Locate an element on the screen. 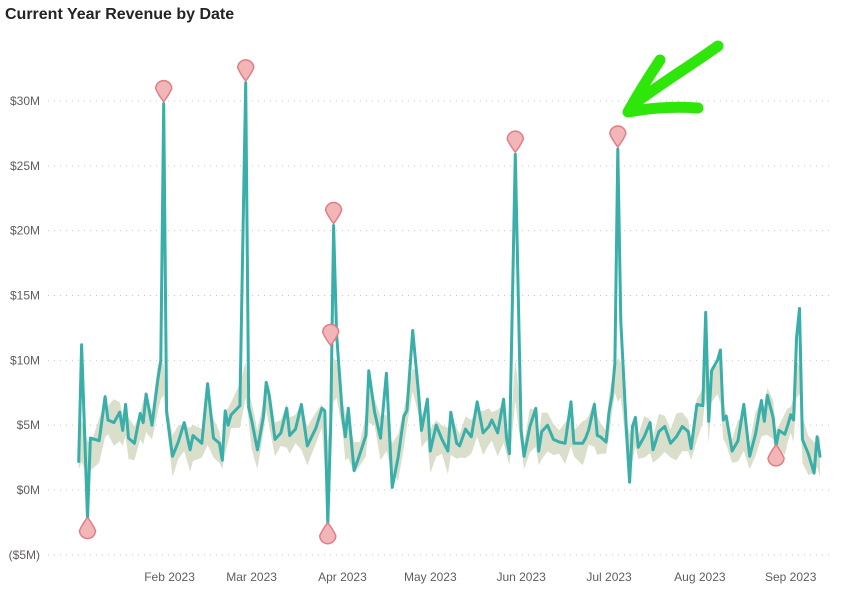 The height and width of the screenshot is (609, 858). x-tick-label: Jun 2023 is located at coordinates (521, 577).